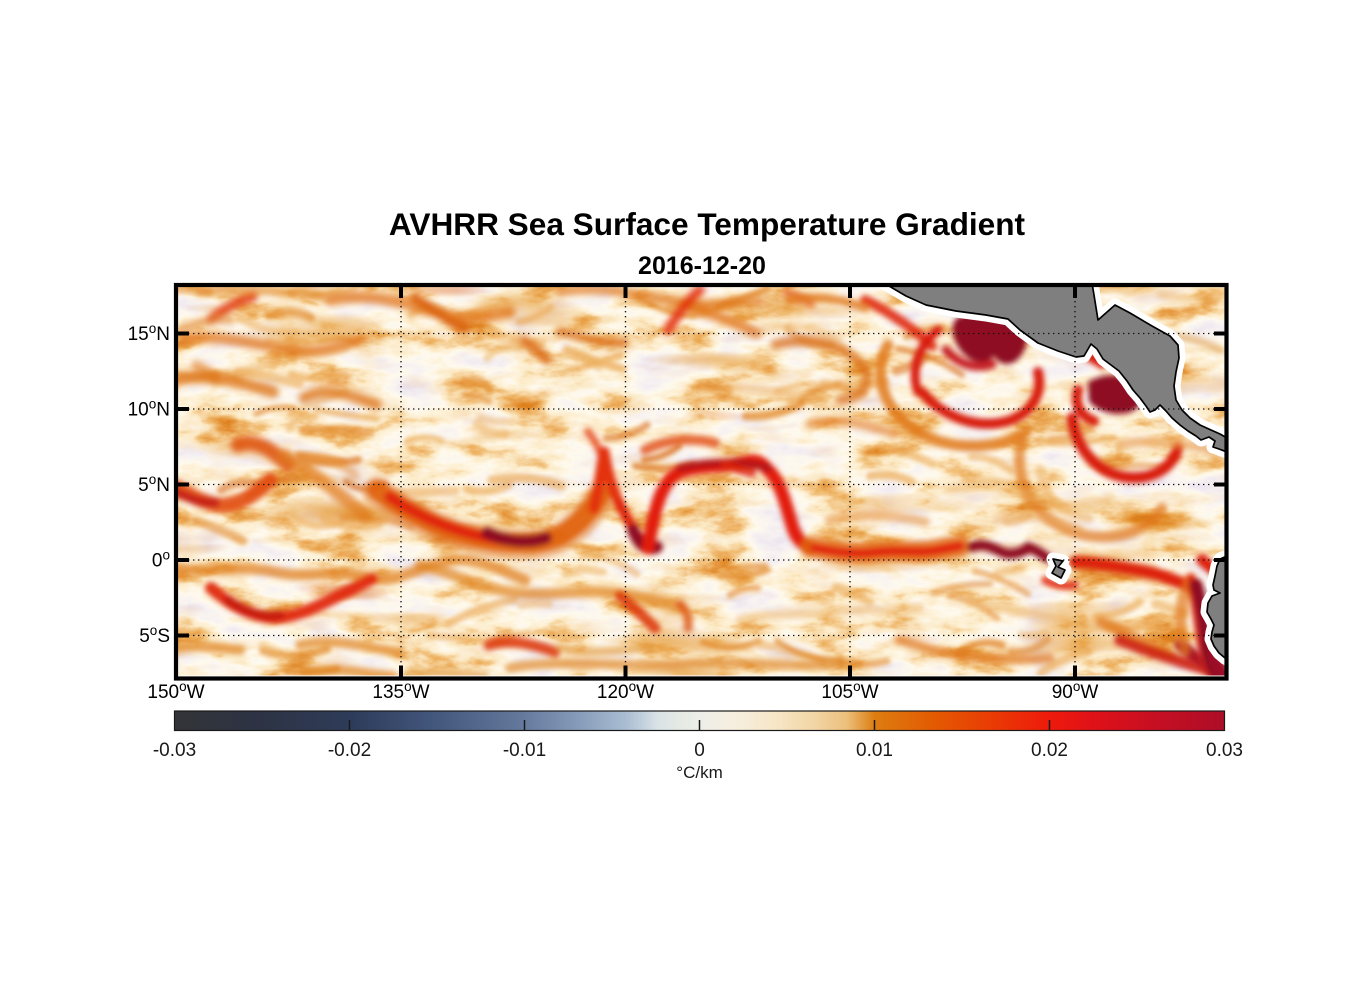  What do you see at coordinates (874, 750) in the screenshot?
I see `svg-text: 0.01` at bounding box center [874, 750].